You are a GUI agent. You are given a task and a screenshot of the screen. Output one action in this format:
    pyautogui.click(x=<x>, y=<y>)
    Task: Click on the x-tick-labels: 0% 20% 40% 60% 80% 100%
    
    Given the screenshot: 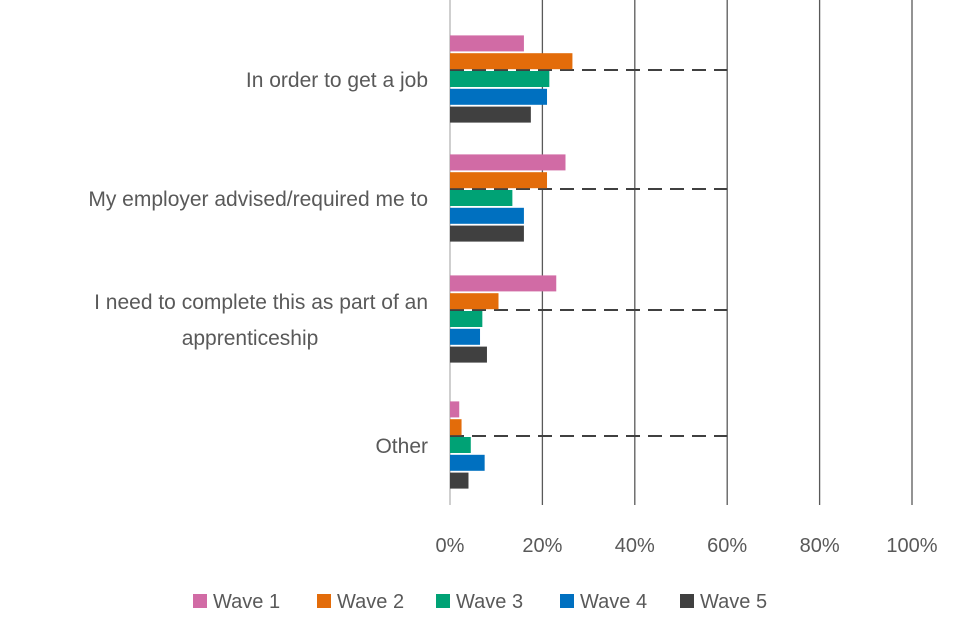 What is the action you would take?
    pyautogui.click(x=687, y=546)
    